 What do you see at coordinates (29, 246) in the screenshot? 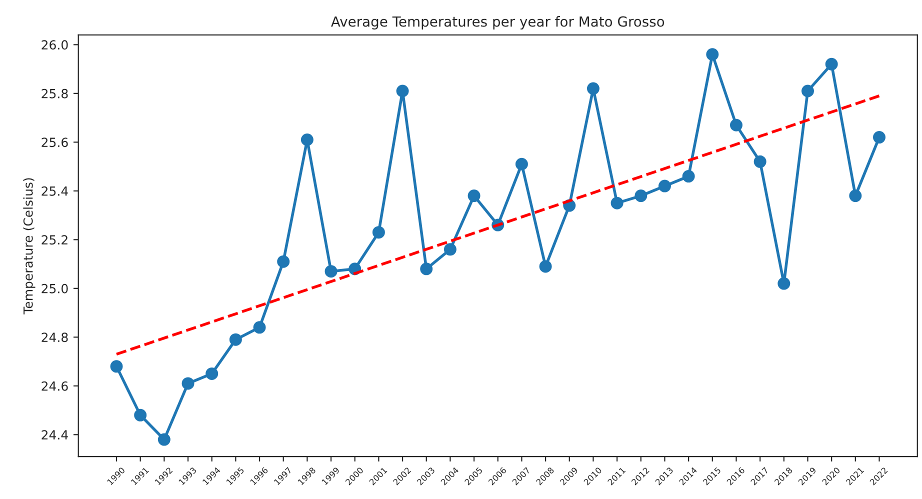
I see `y-axis-title: Temperature (Celsius)` at bounding box center [29, 246].